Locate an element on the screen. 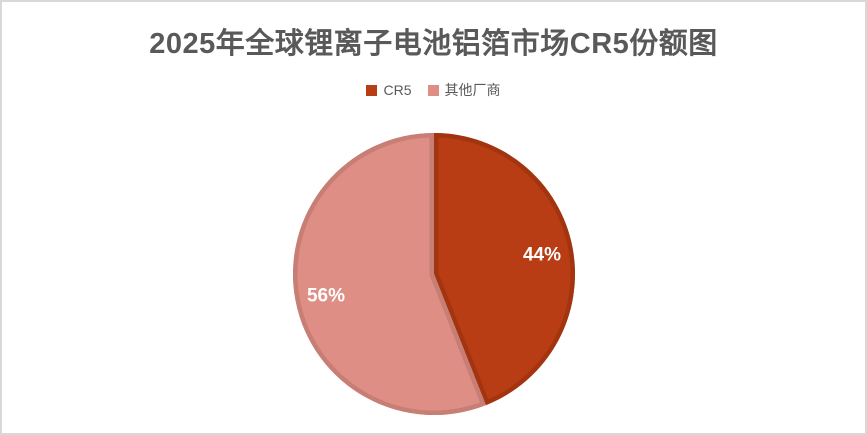 The image size is (867, 435). chart-title: 2025年全球锂离子电池铝箔市场CR5份额图 is located at coordinates (433, 44).